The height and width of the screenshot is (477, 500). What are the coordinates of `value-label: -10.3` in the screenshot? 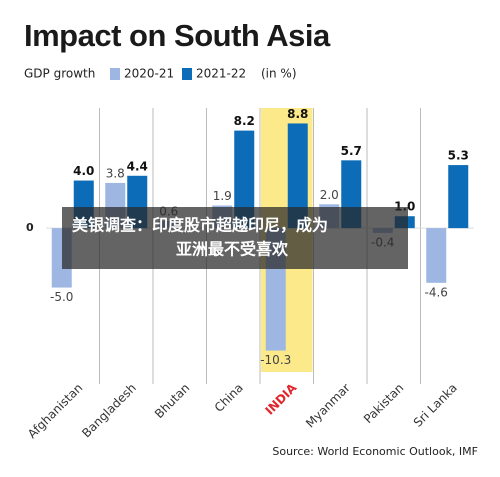 It's located at (275, 360).